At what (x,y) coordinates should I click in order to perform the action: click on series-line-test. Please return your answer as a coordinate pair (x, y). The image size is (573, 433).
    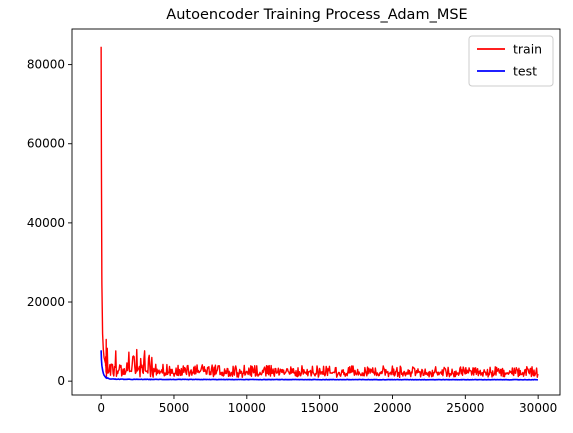
    Looking at the image, I should click on (319, 365).